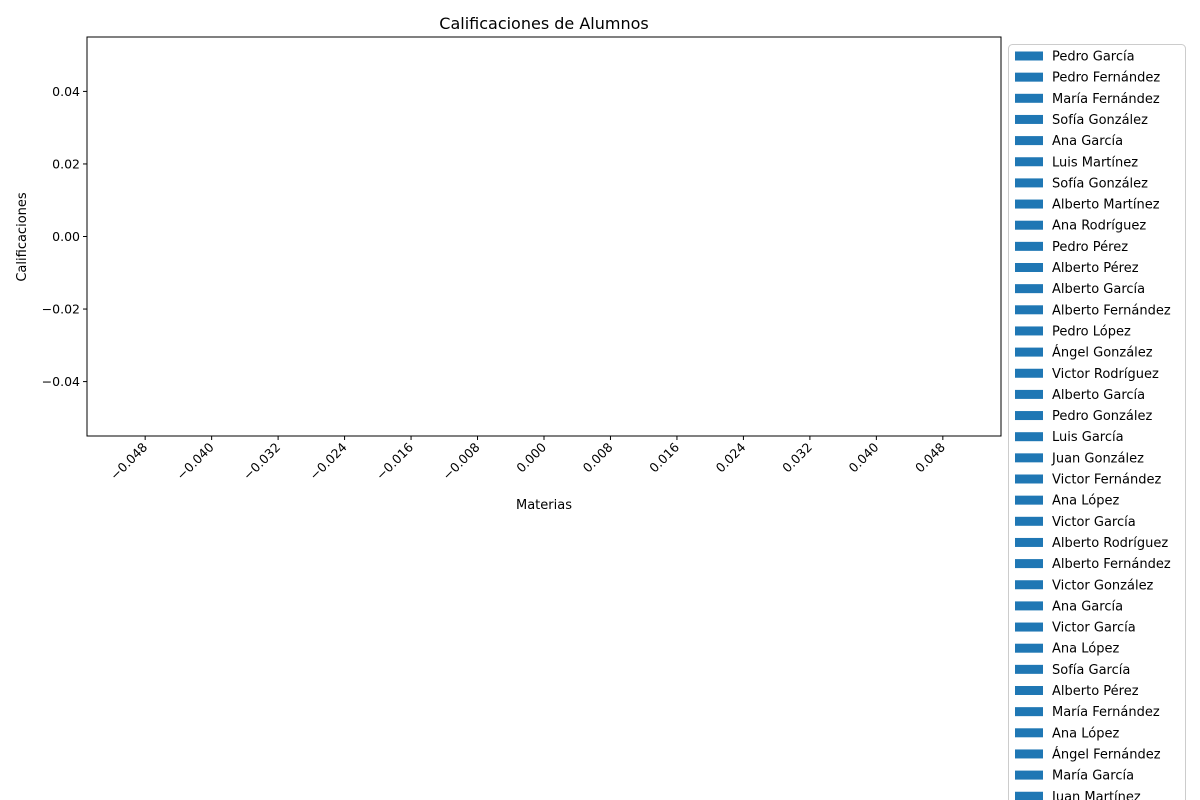  Describe the element at coordinates (1106, 78) in the screenshot. I see `legend-label: Pedro Fernández` at that location.